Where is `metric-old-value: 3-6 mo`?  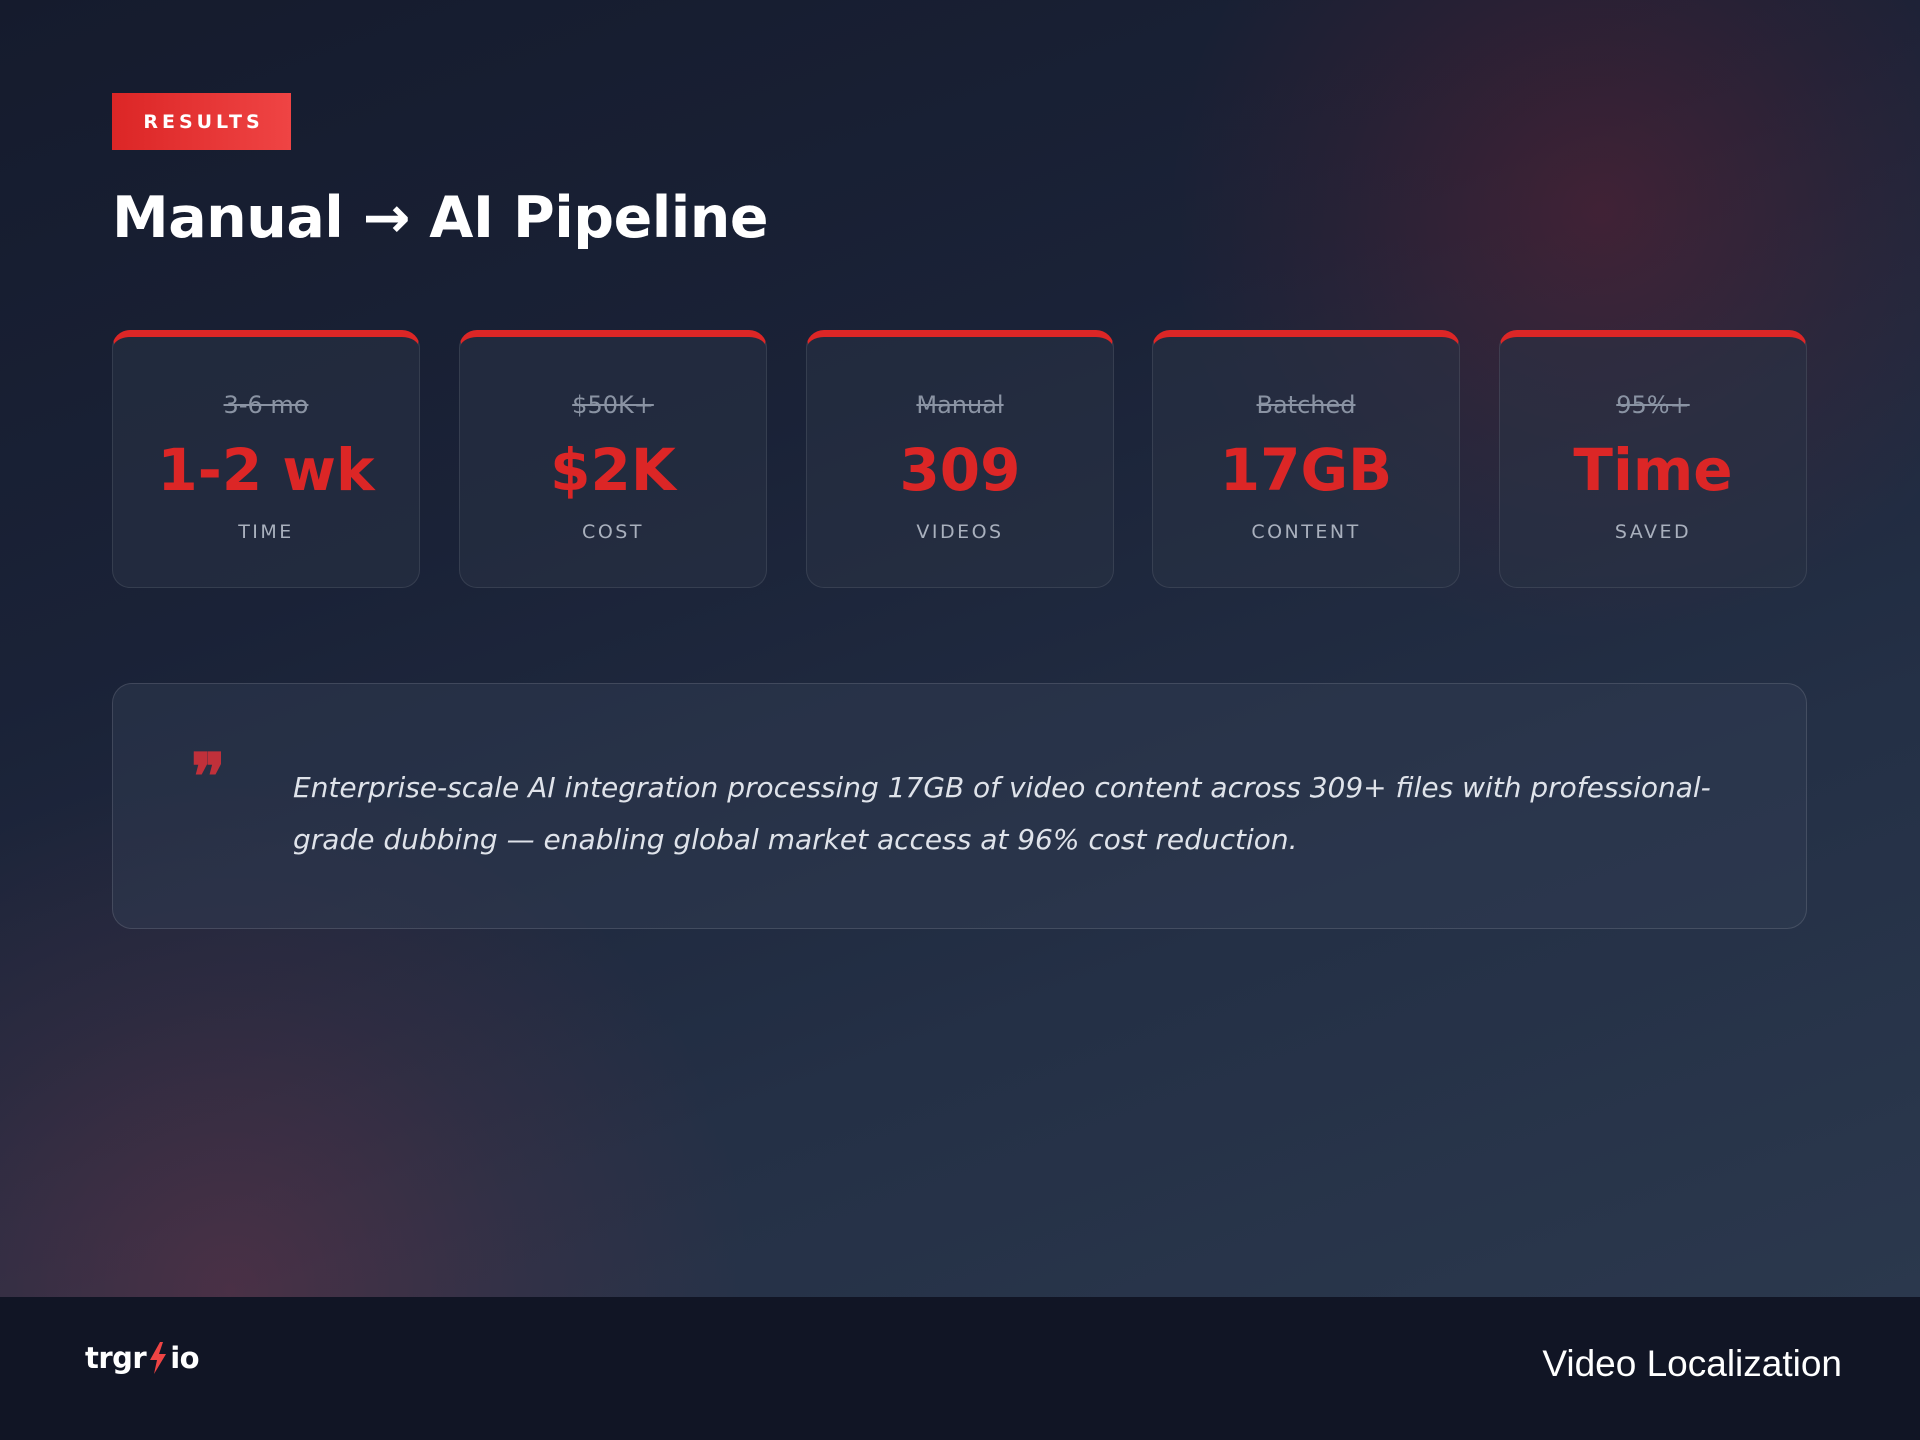 metric-old-value: 3-6 mo is located at coordinates (266, 405).